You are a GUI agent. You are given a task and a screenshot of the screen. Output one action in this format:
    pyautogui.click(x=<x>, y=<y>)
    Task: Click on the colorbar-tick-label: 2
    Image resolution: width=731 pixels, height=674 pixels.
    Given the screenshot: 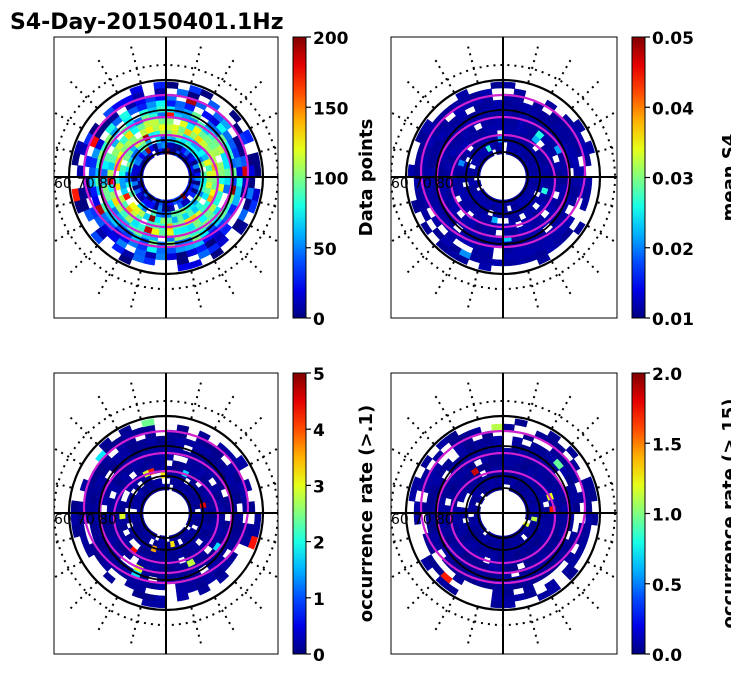 What is the action you would take?
    pyautogui.click(x=319, y=544)
    